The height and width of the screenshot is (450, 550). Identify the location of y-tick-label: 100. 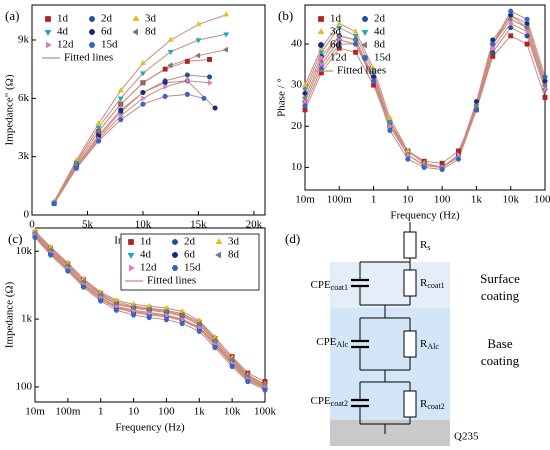
(24, 386).